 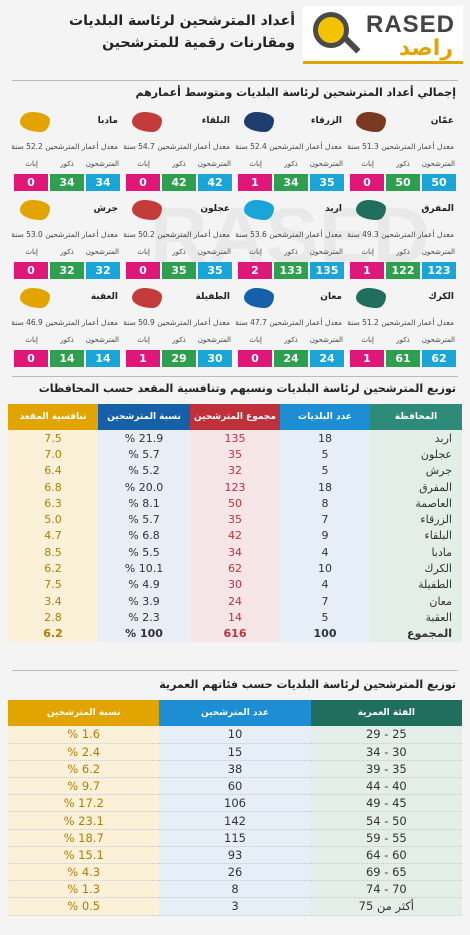 I want to click on divider, so click(x=235, y=376).